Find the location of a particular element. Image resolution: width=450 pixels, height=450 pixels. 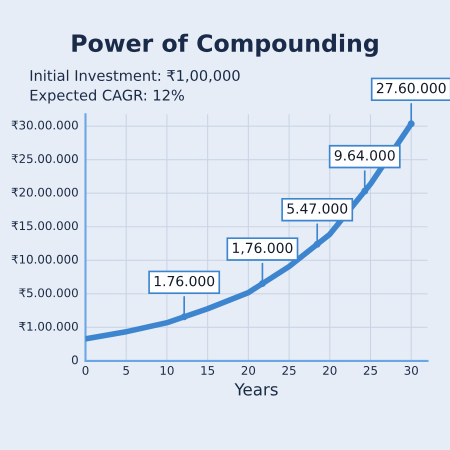

text: 0 is located at coordinates (75, 359).